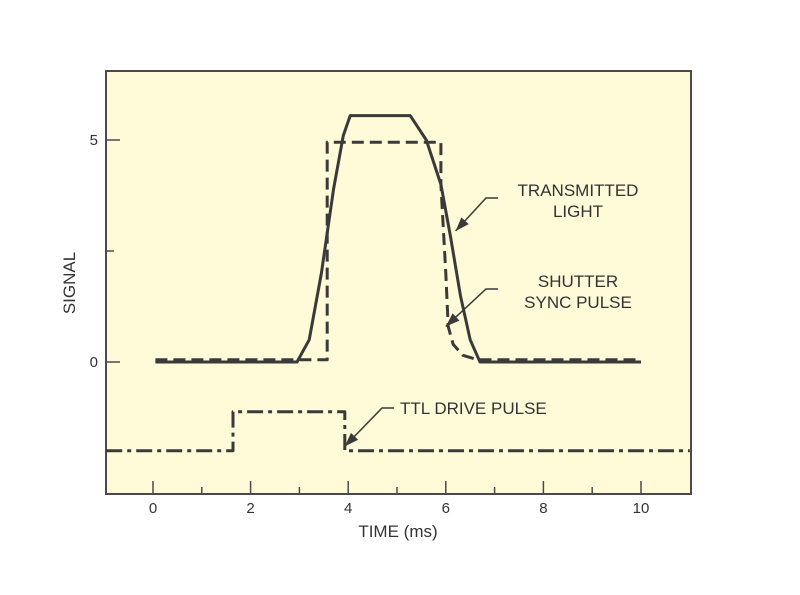 This screenshot has width=800, height=595. I want to click on annotation-text: LIGHT, so click(578, 211).